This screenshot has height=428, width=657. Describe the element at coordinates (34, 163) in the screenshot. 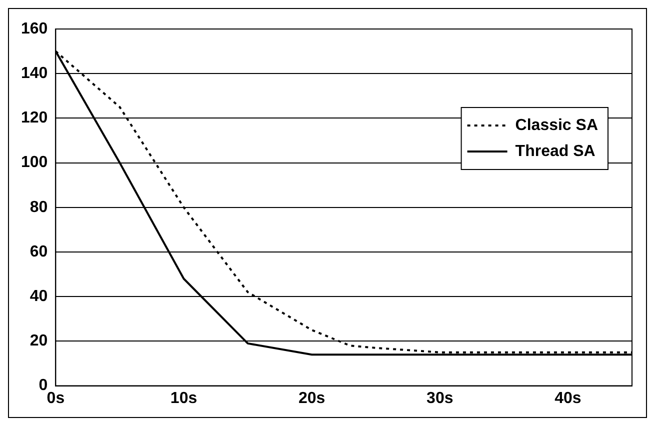

I see `y-tick-label: 100` at that location.